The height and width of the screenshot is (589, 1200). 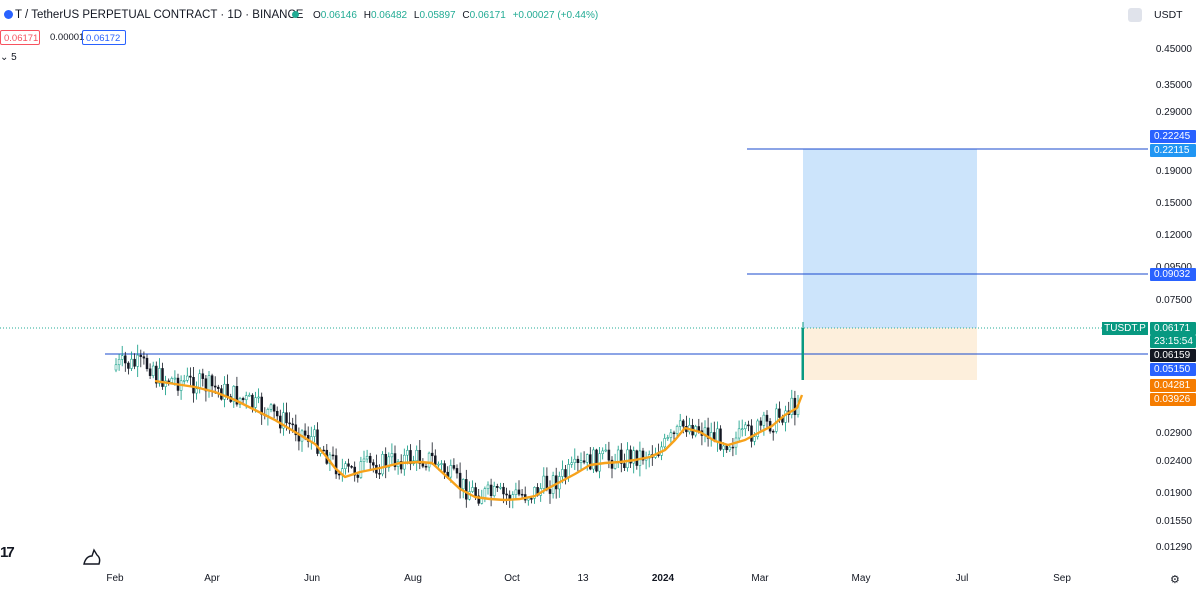 I want to click on tradingview-logo-icon: 17, so click(x=7, y=552).